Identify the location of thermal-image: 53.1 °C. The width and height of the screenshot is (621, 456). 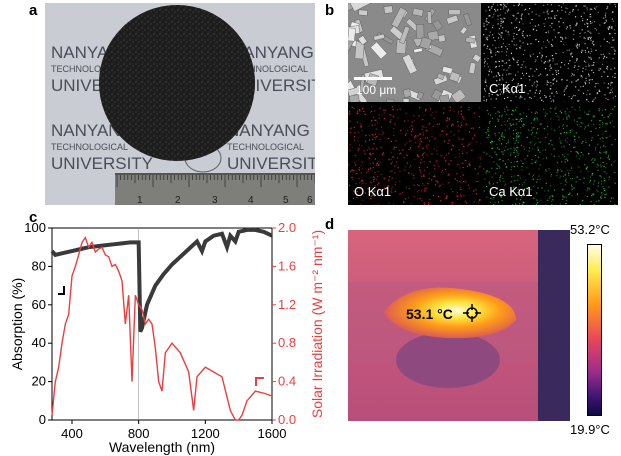
(459, 325).